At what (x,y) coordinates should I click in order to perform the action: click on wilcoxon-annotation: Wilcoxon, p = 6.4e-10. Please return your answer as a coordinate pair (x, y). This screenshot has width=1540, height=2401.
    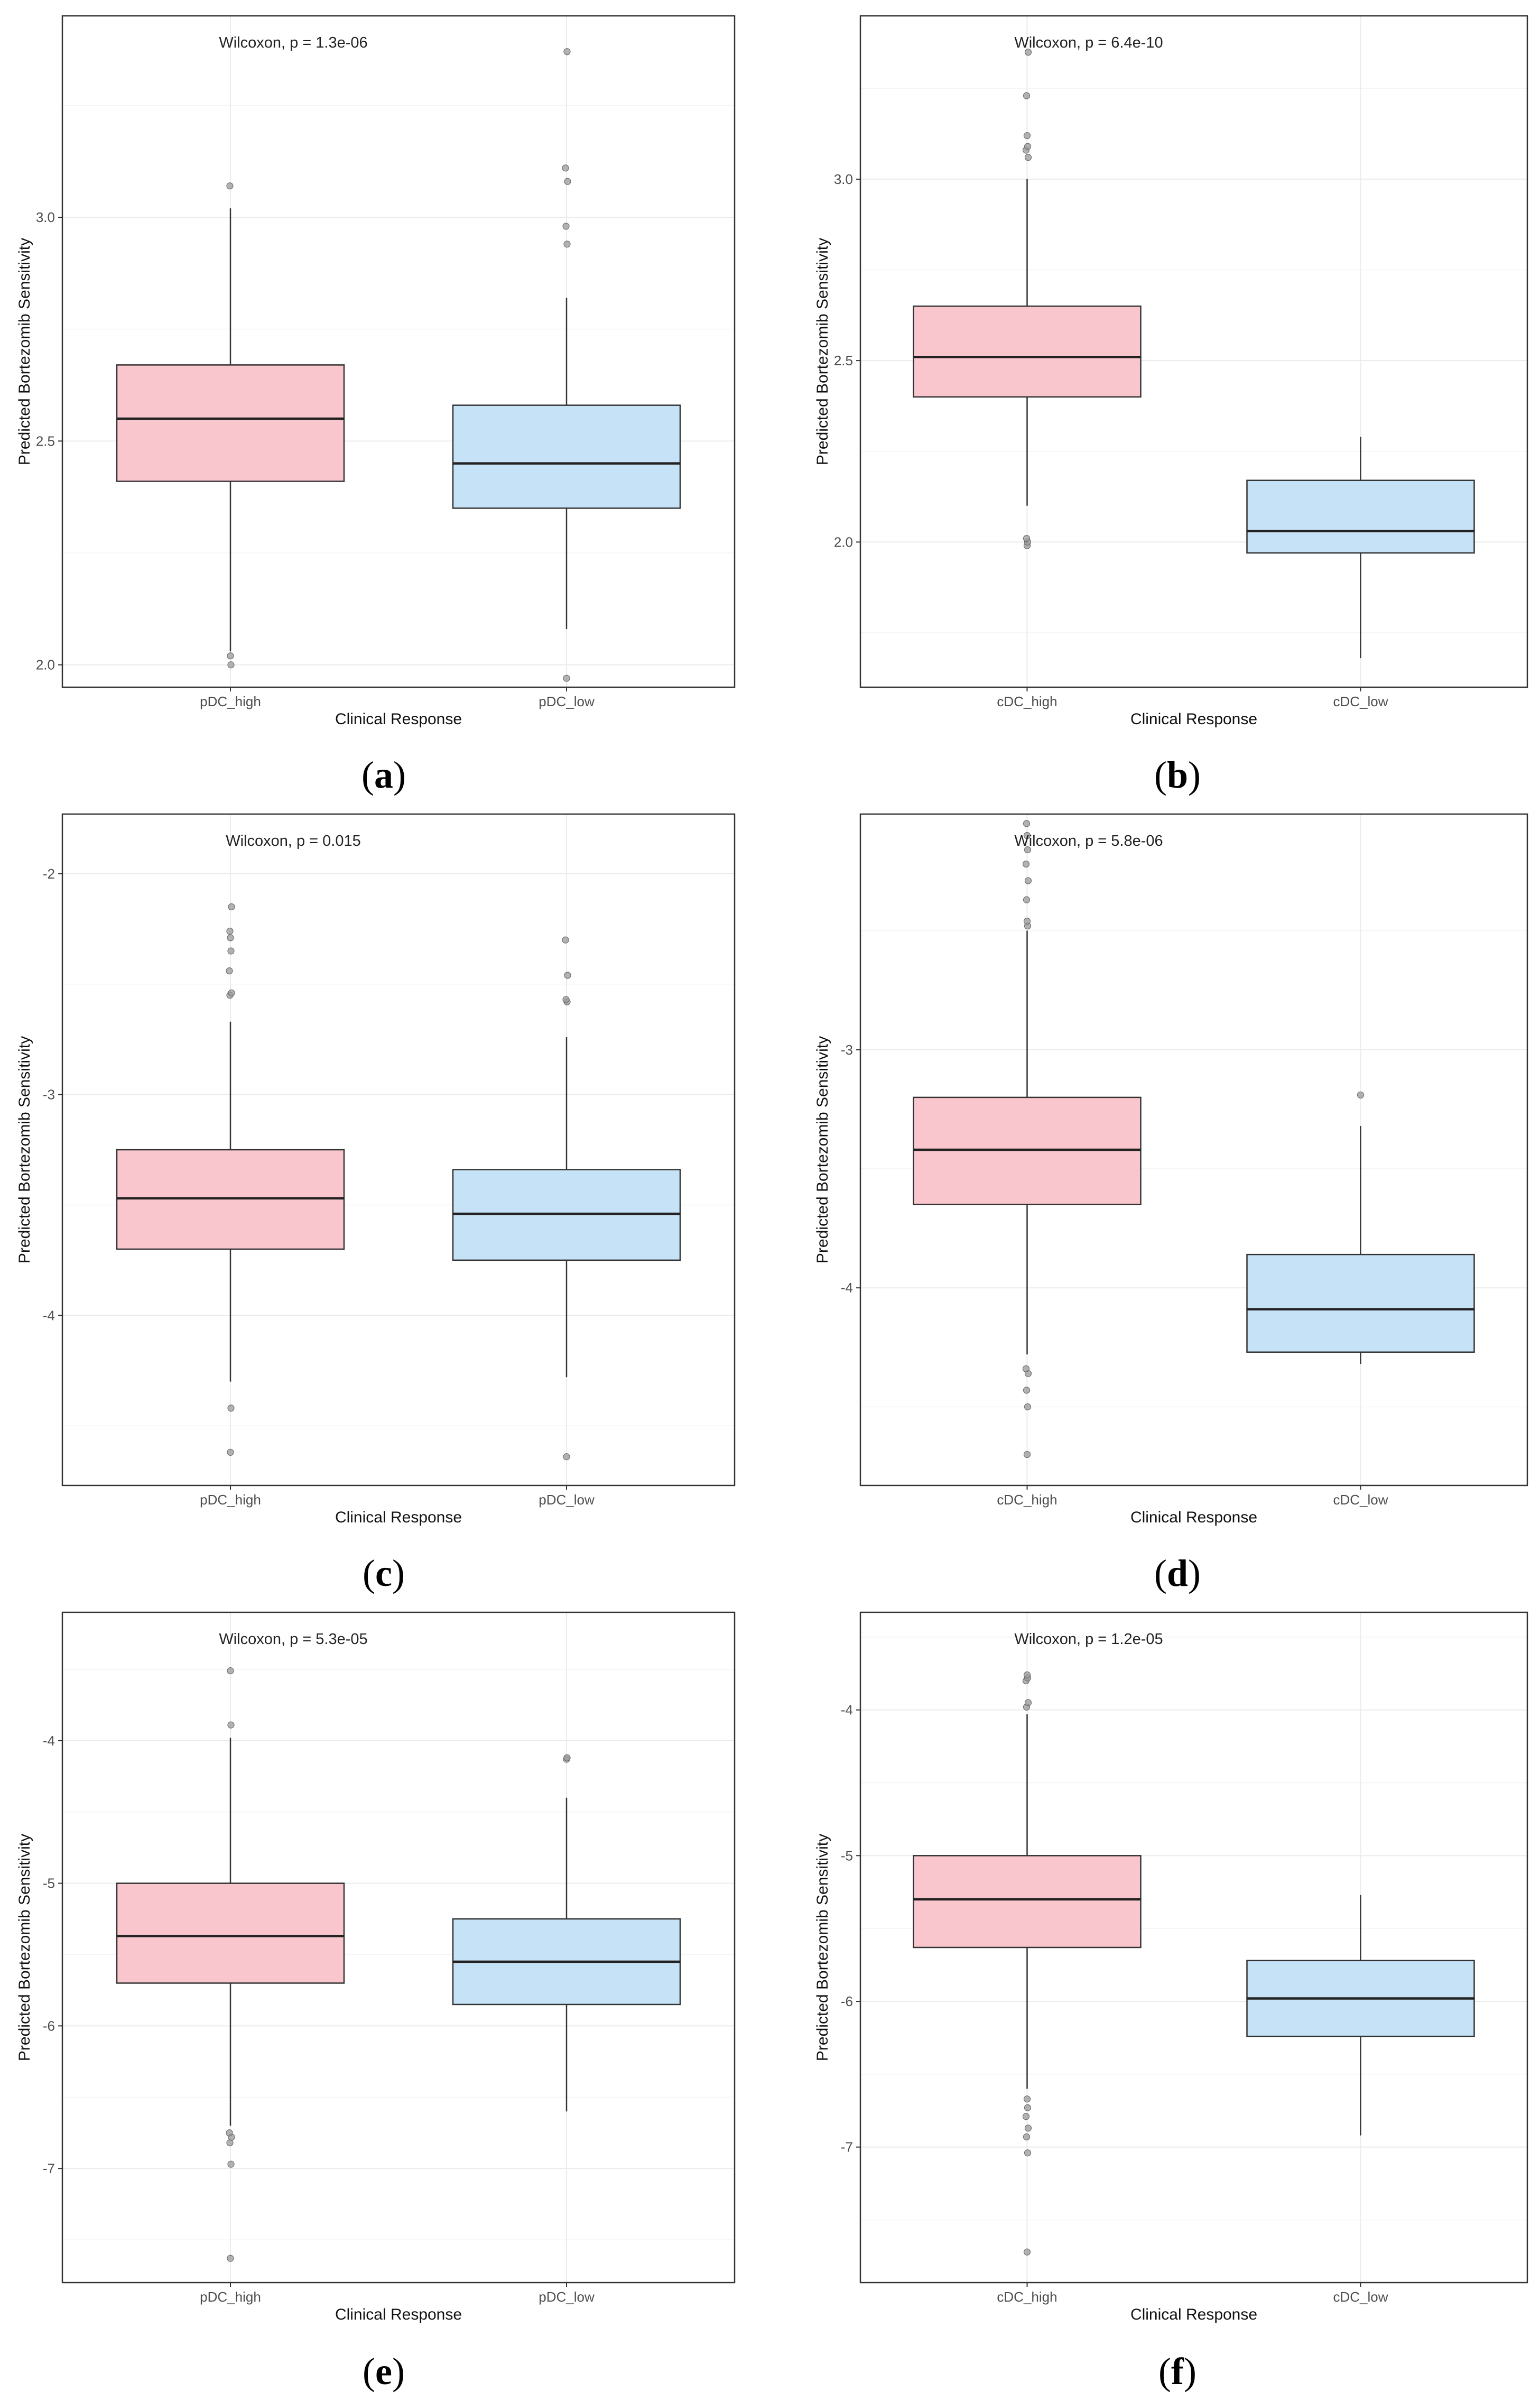
    Looking at the image, I should click on (1088, 42).